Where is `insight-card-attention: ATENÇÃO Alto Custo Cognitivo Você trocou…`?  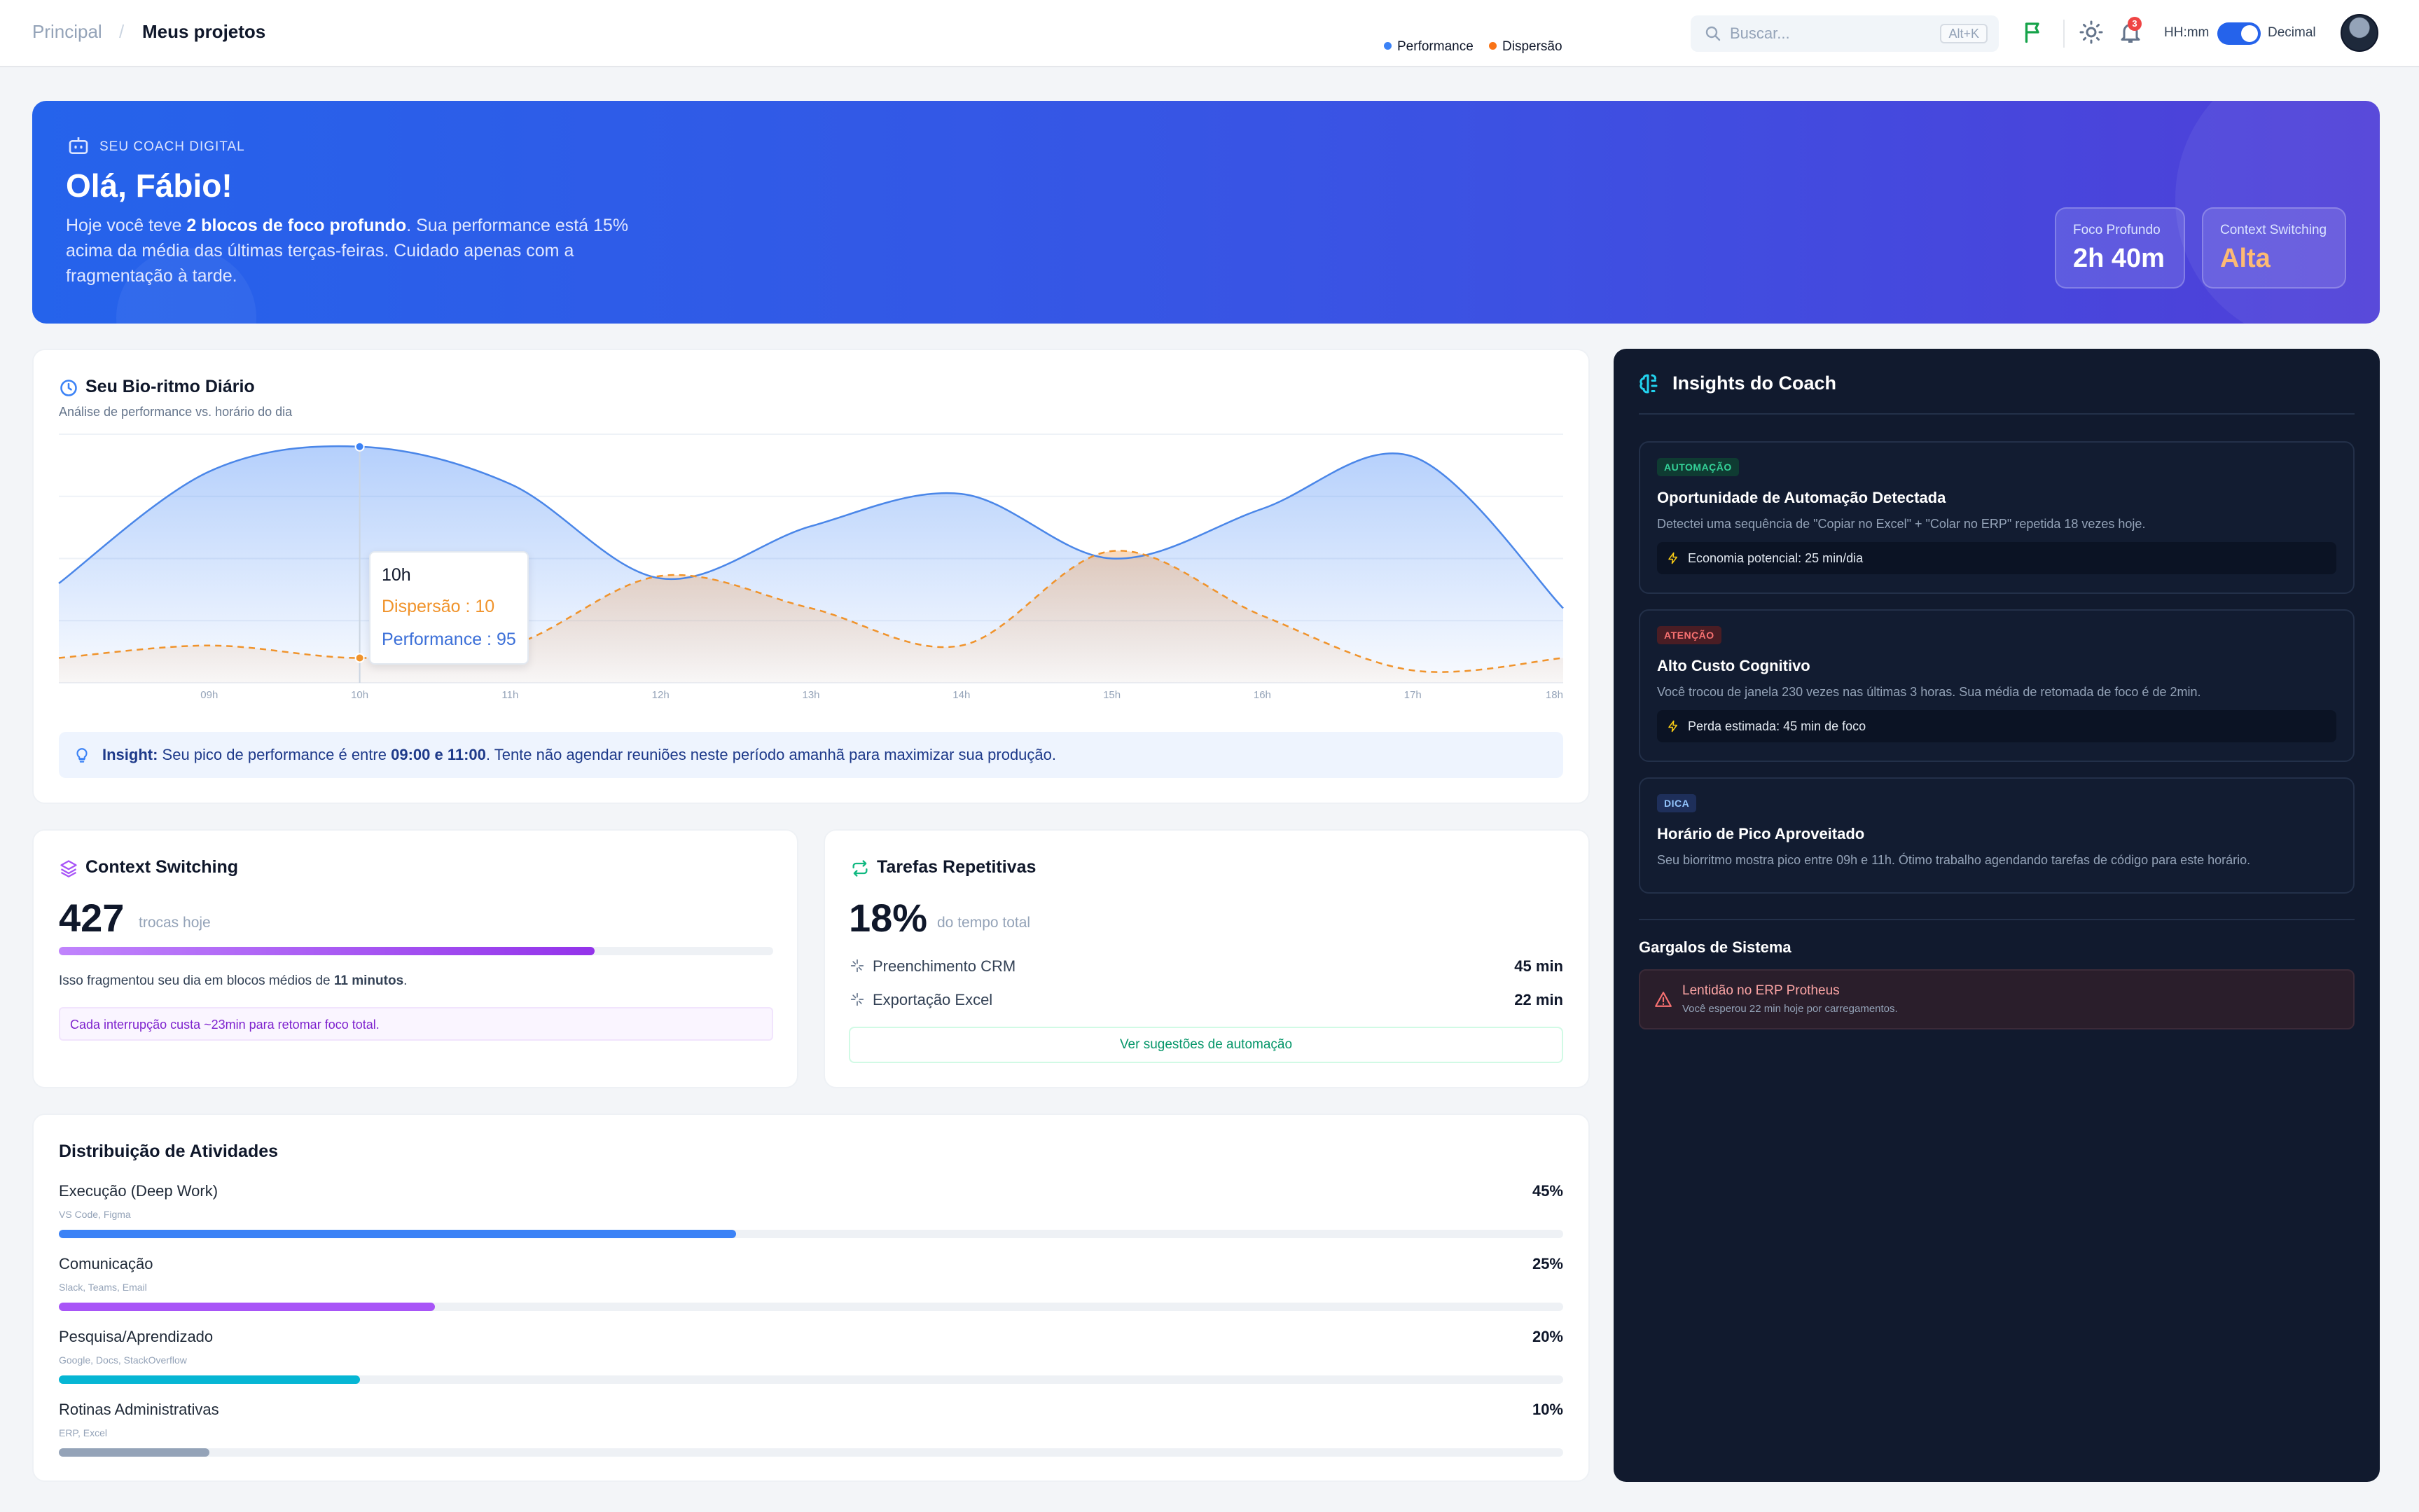
insight-card-attention: ATENÇÃO Alto Custo Cognitivo Você trocou… is located at coordinates (1997, 685).